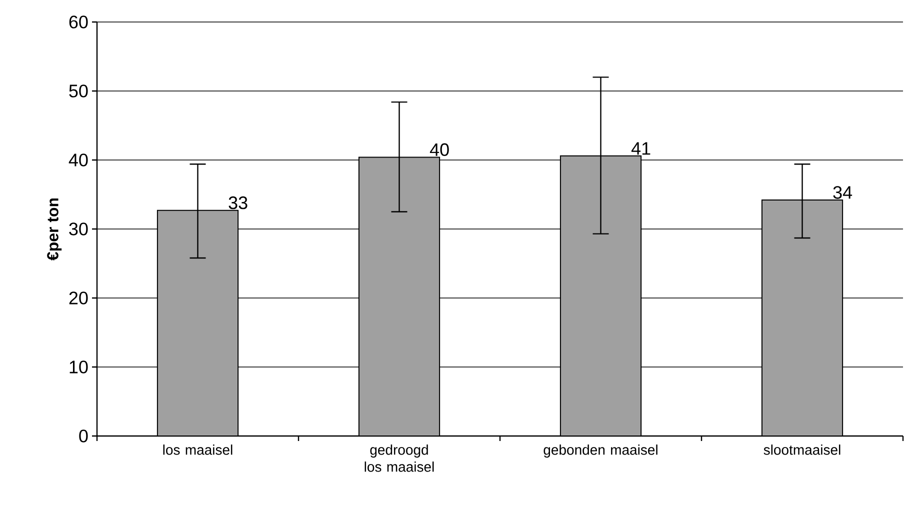 This screenshot has height=507, width=905. Describe the element at coordinates (79, 367) in the screenshot. I see `y-tick-label: 10` at that location.